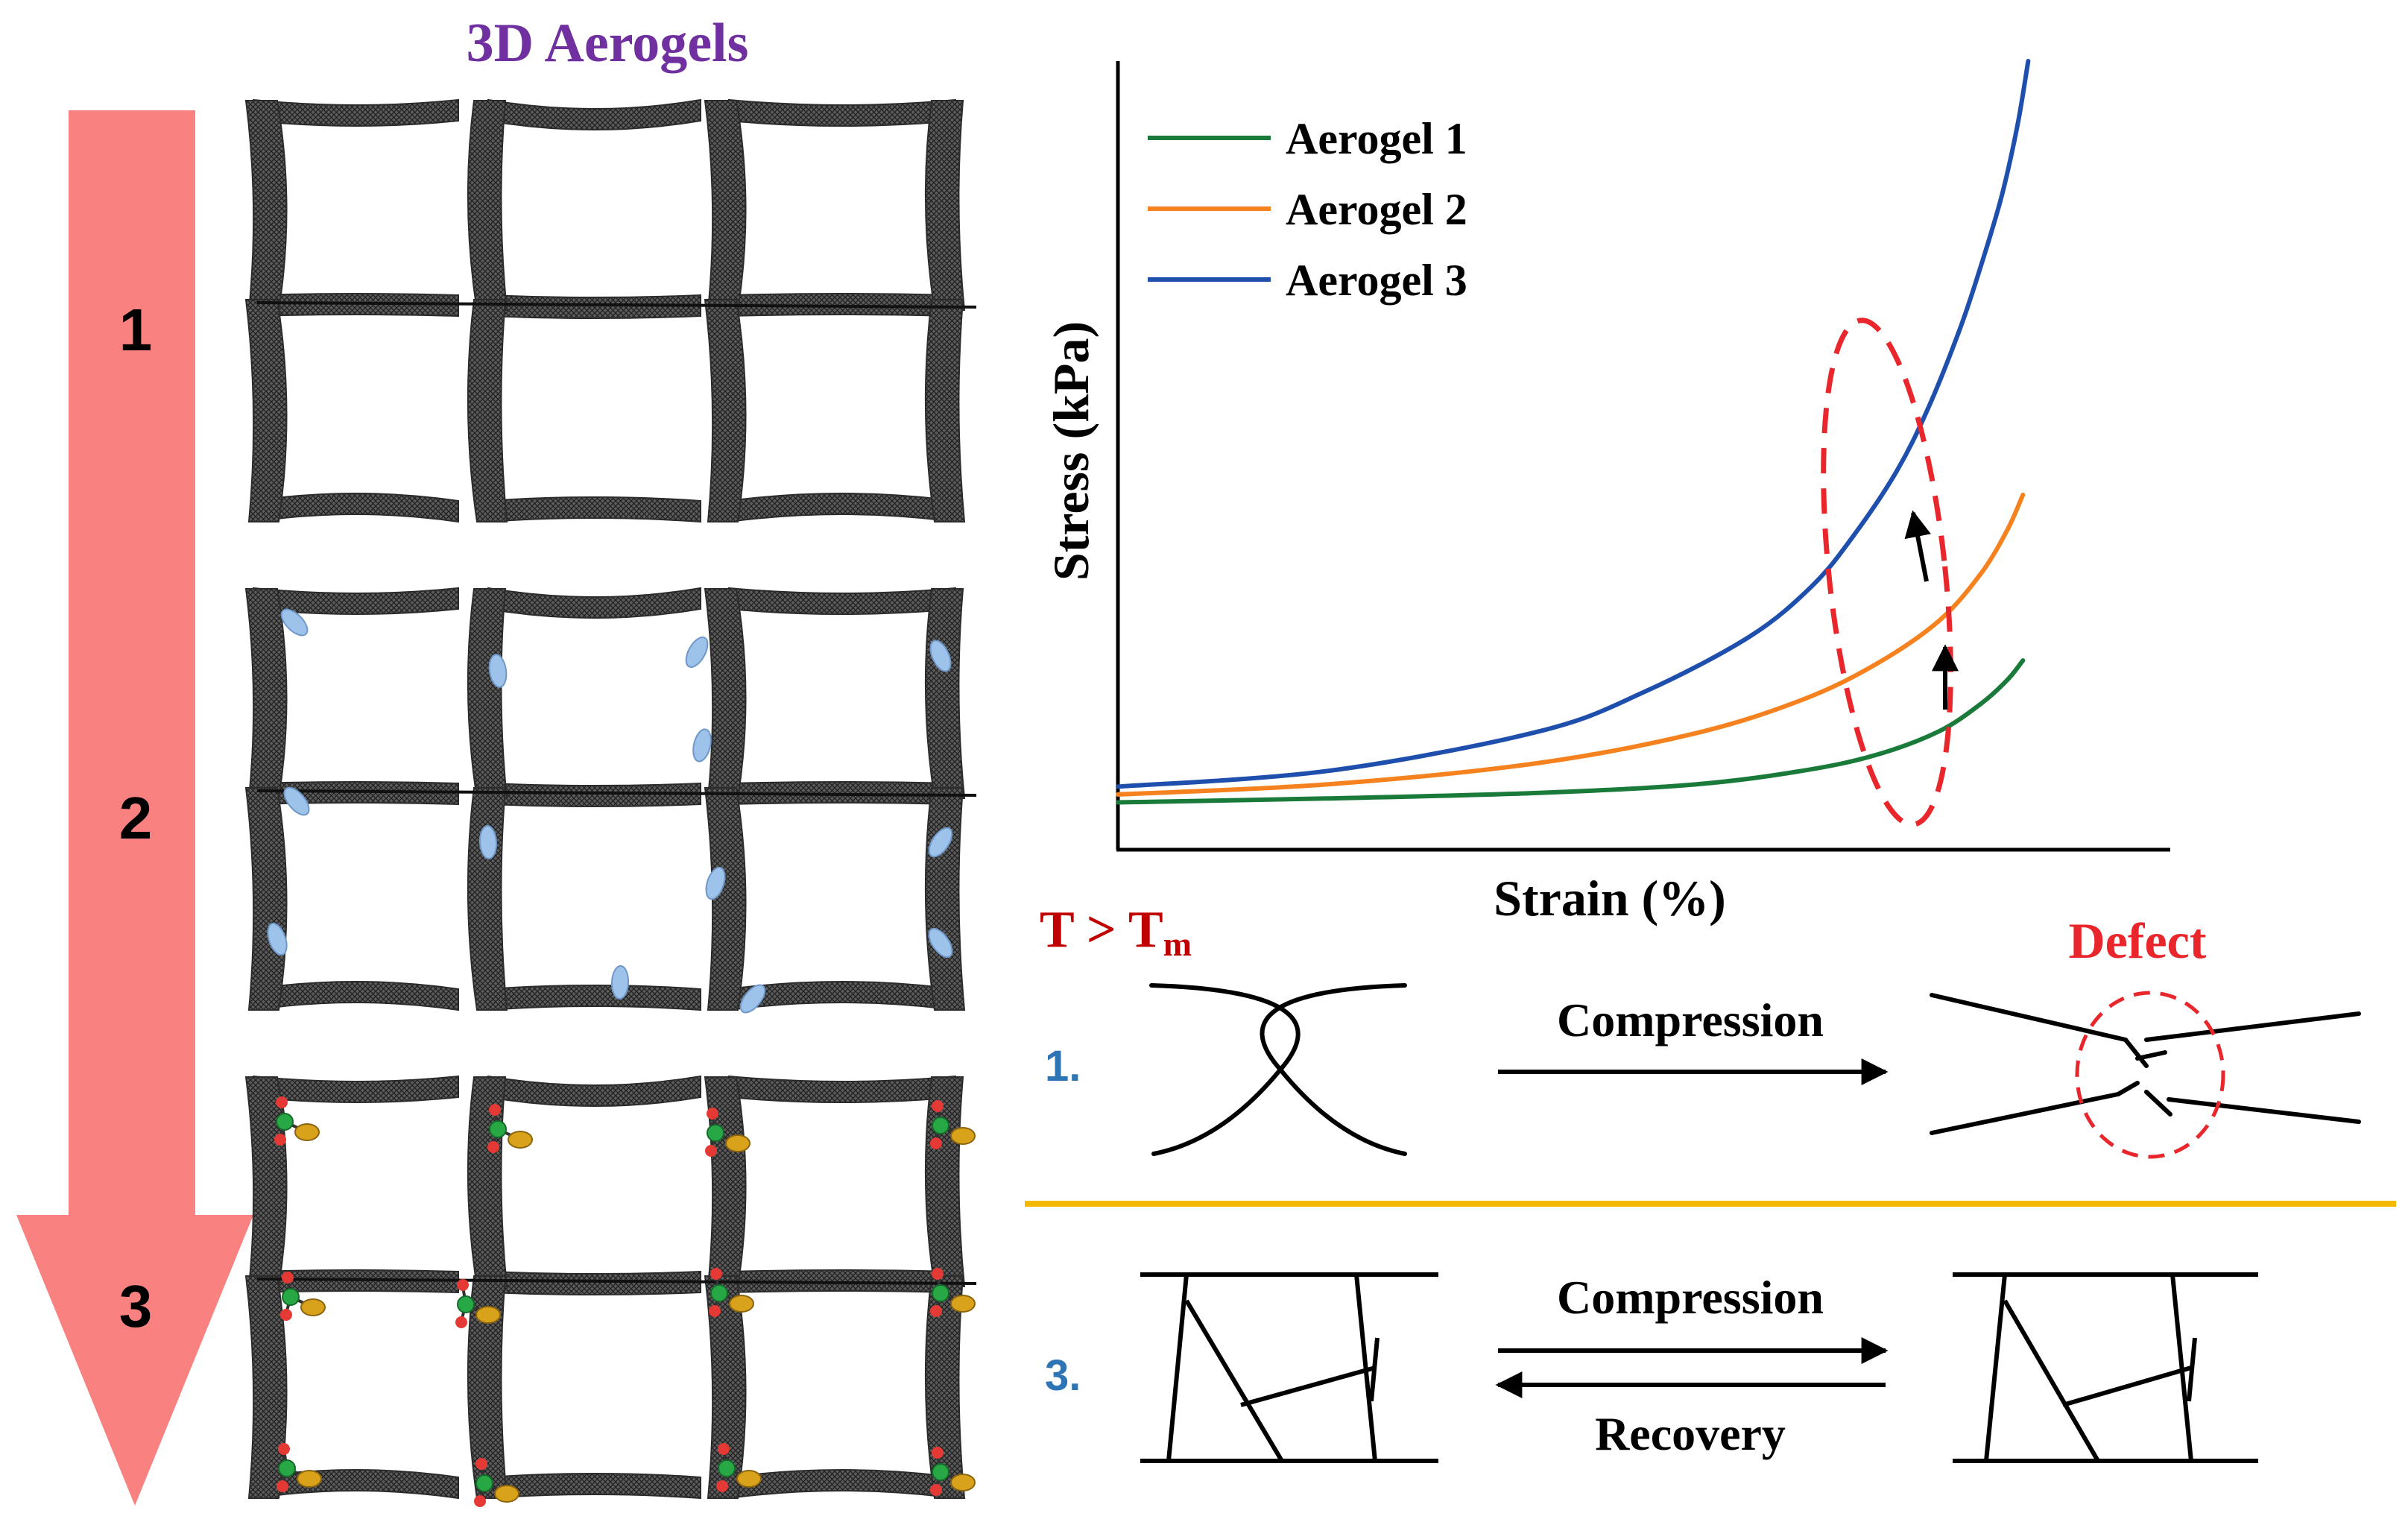 The width and height of the screenshot is (2408, 1525). Describe the element at coordinates (608, 44) in the screenshot. I see `panel-title: 3D Aerogels` at that location.